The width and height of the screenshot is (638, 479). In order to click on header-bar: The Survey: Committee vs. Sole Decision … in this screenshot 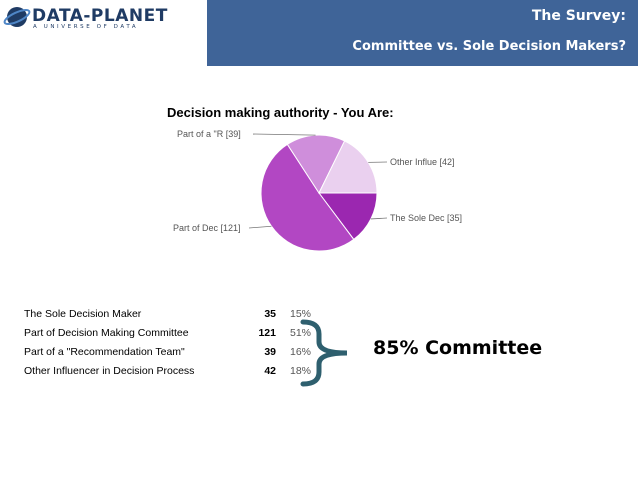, I will do `click(422, 33)`.